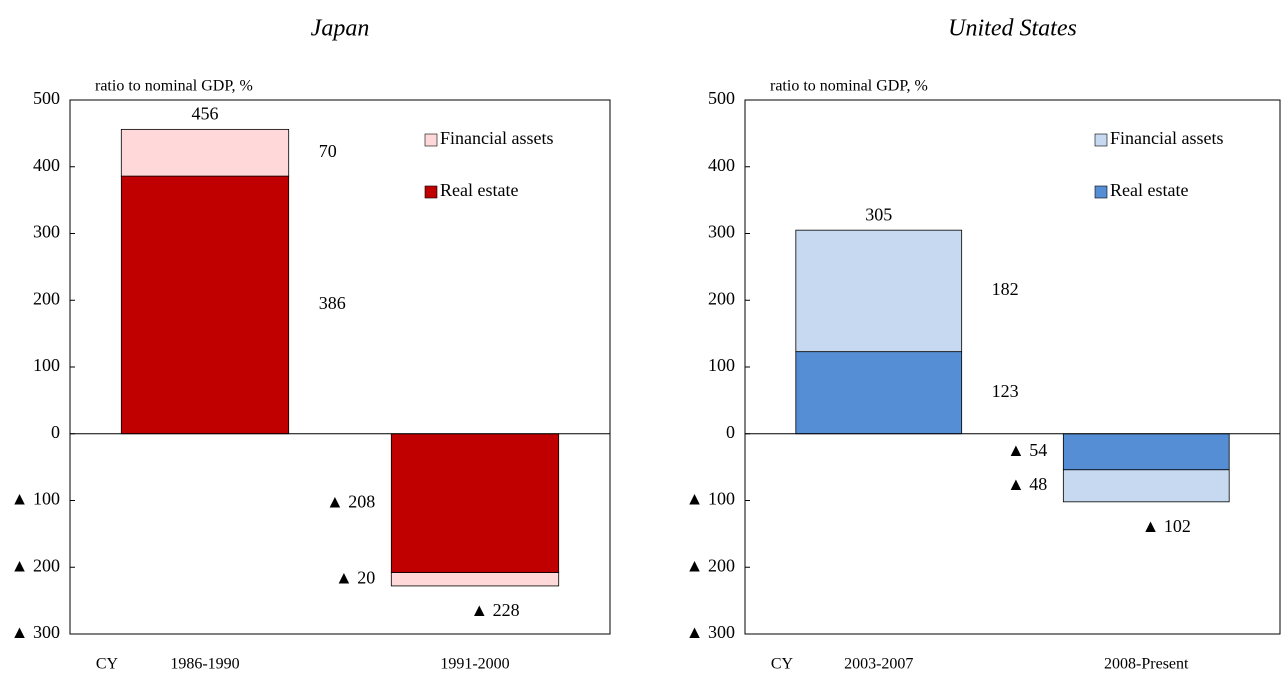  I want to click on data-label: ▲ 20, so click(355, 577).